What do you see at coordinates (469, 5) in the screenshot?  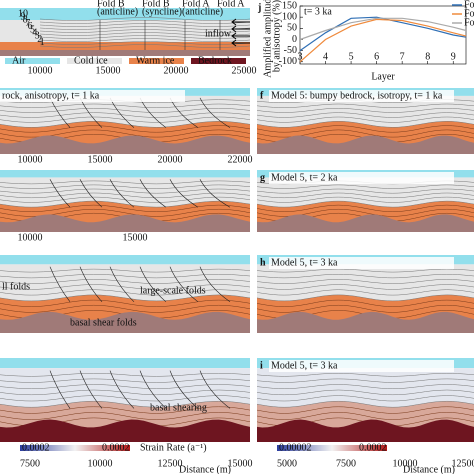 I see `legend-label: Fo` at bounding box center [469, 5].